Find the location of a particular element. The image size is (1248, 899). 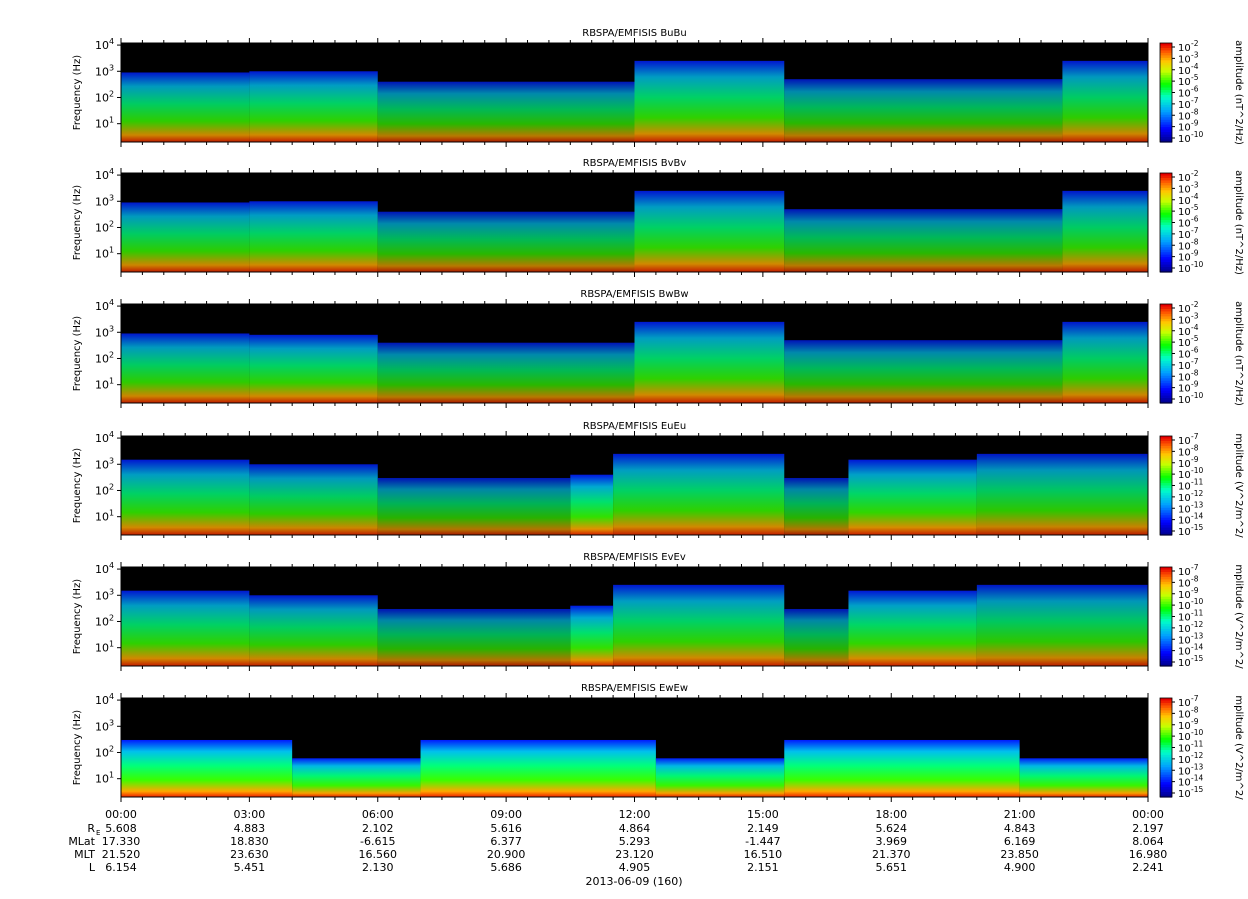

colorbar-tick-exponent: -7 is located at coordinates (1195, 100).